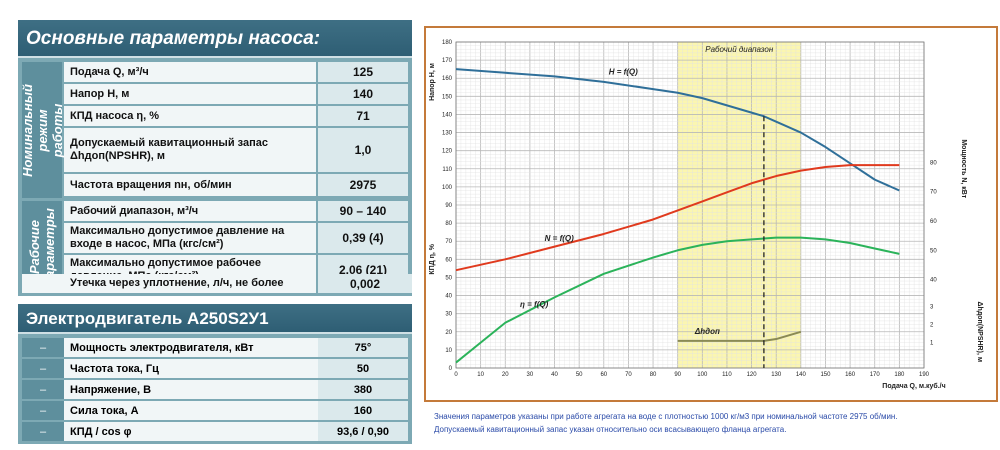 This screenshot has width=1000, height=450. What do you see at coordinates (432, 82) in the screenshot?
I see `y-axis-label-head: Напор H, м` at bounding box center [432, 82].